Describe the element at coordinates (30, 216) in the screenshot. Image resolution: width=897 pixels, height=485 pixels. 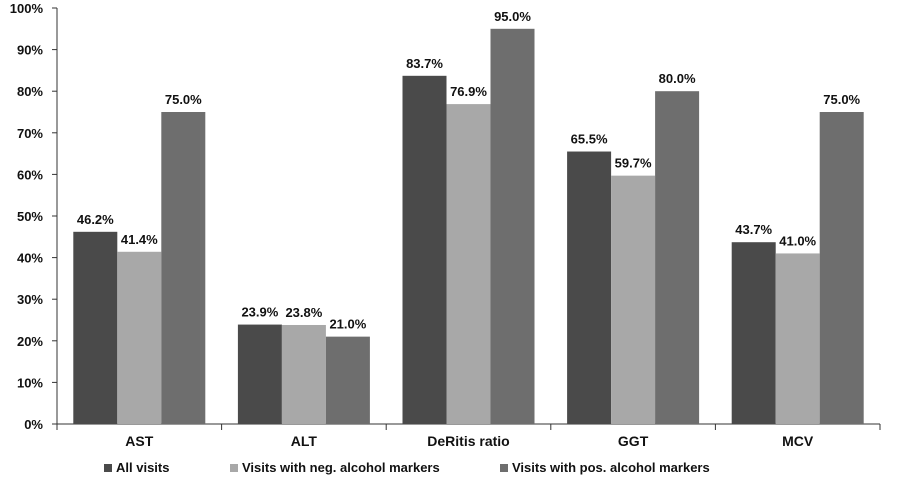
I see `y-tick-label: 50%` at that location.